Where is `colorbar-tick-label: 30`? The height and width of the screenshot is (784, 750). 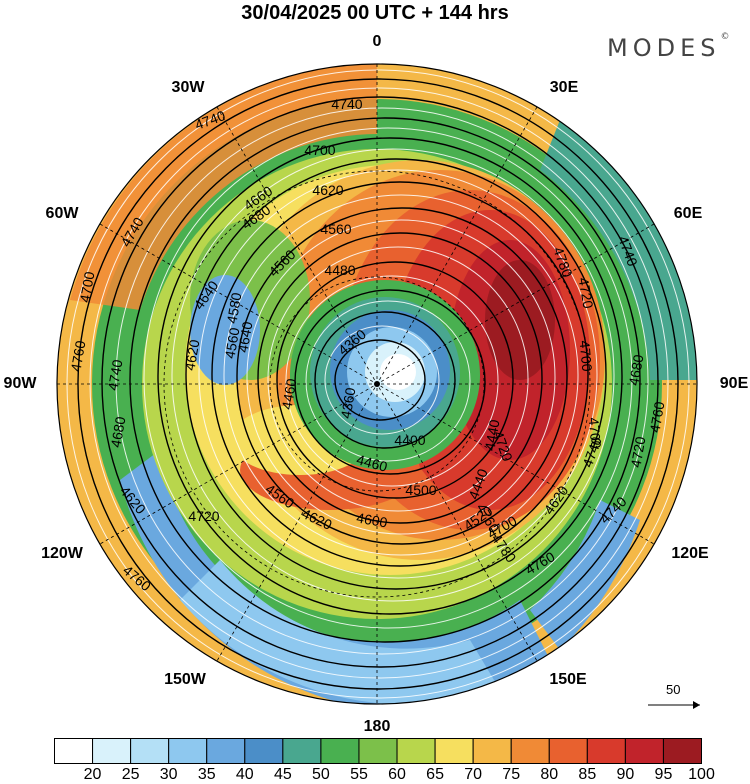
colorbar-tick-label: 30 is located at coordinates (168, 774).